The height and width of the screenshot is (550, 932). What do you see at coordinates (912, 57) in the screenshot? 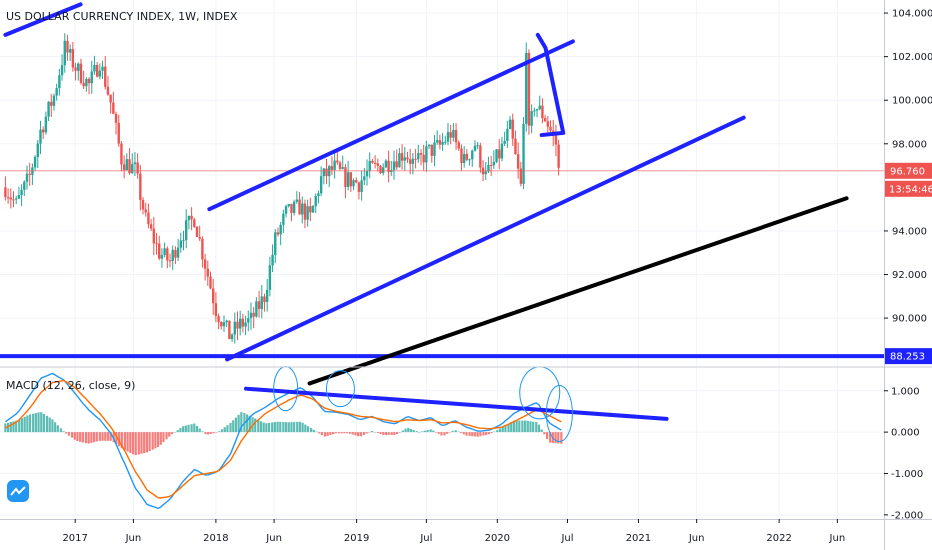
I see `price-tick-label: 102.000` at bounding box center [912, 57].